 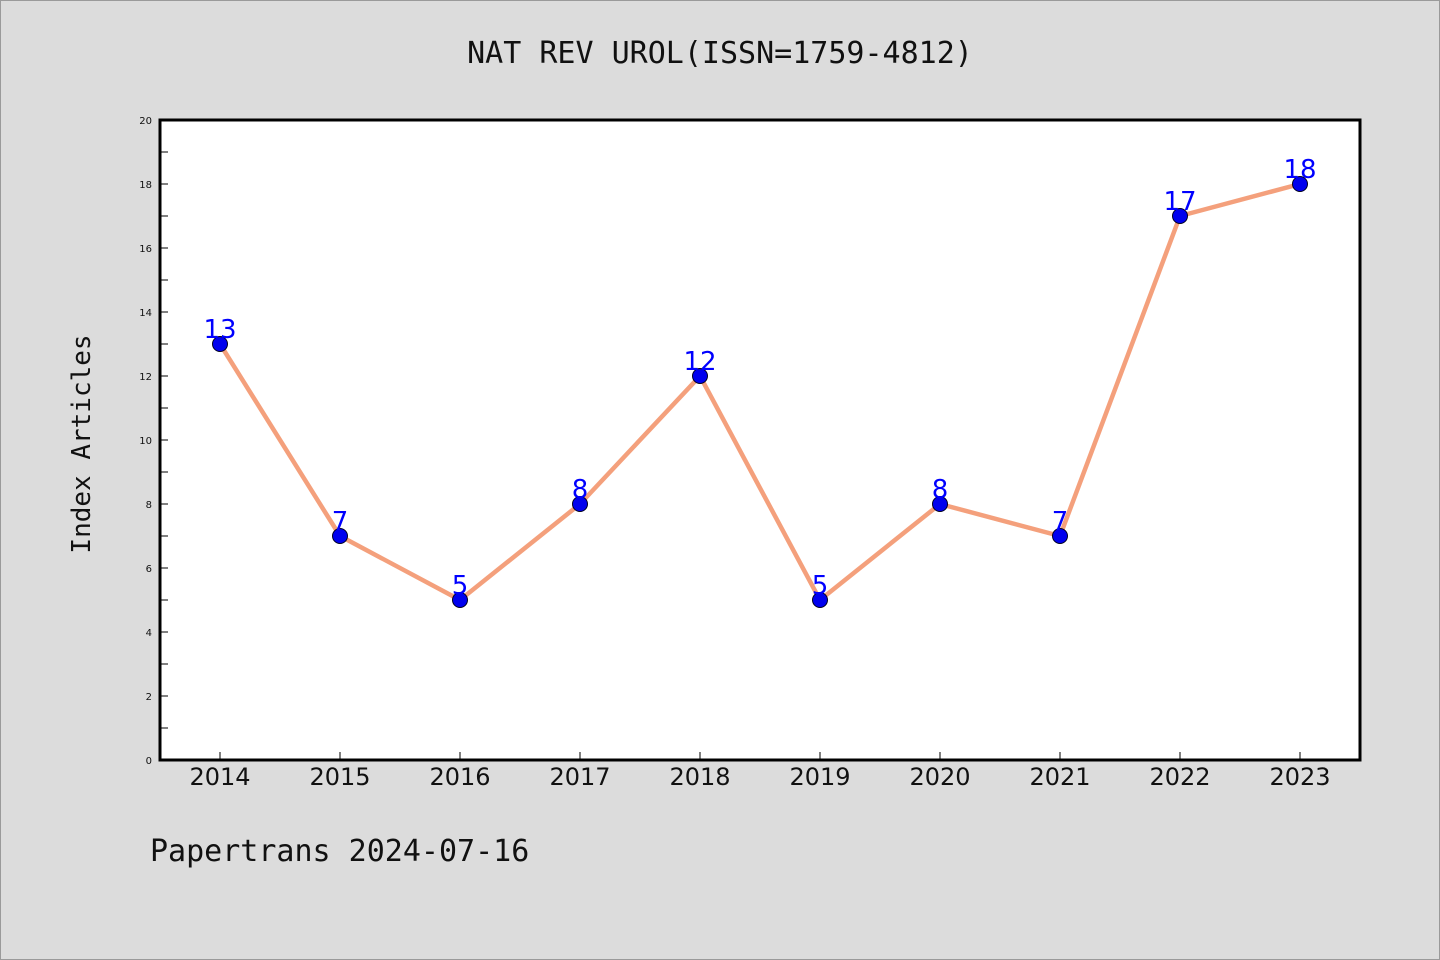 I want to click on x-tick-label: 2018, so click(x=699, y=777).